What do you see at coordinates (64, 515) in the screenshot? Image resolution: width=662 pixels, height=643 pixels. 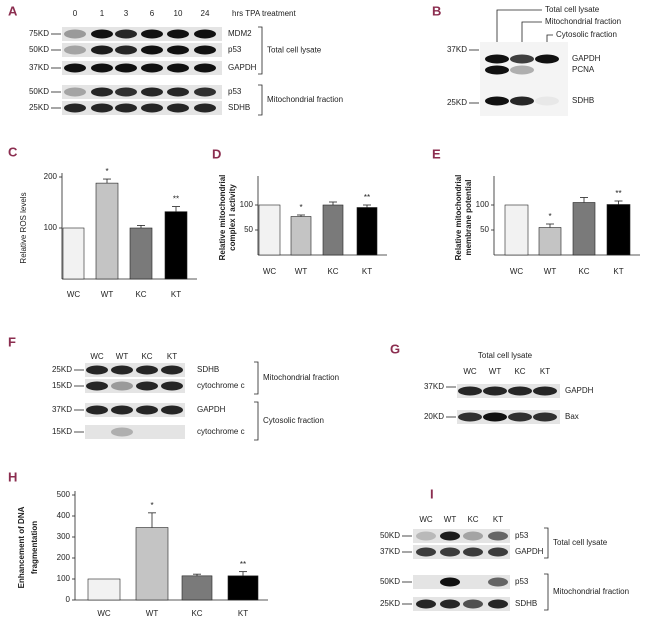 I see `y-tick-label: 400` at bounding box center [64, 515].